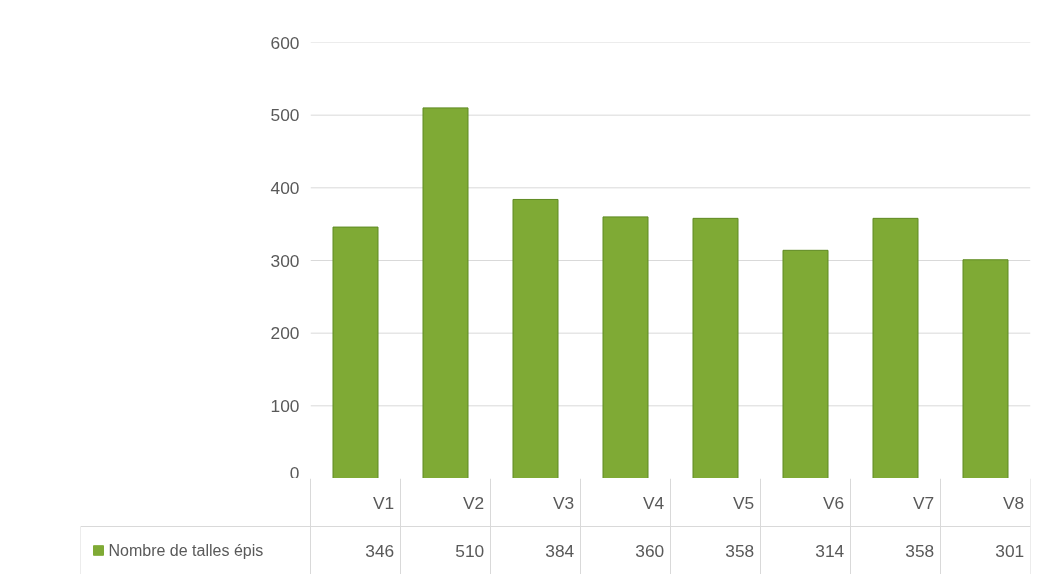 The height and width of the screenshot is (574, 1050). Describe the element at coordinates (654, 502) in the screenshot. I see `x-tick-label: V4` at that location.